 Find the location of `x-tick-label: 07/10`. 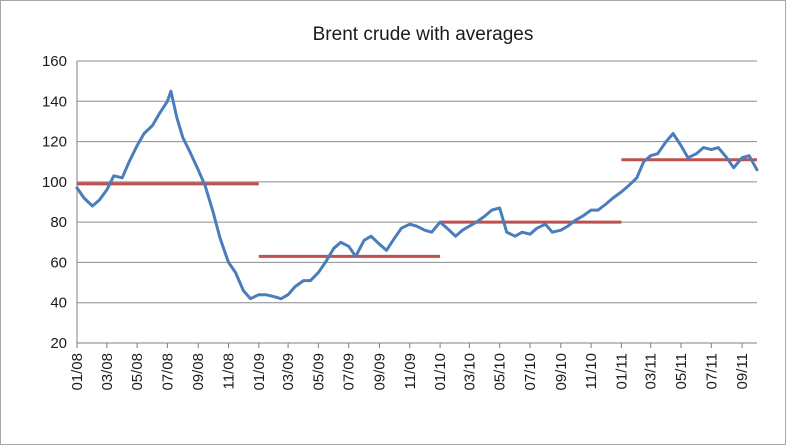

x-tick-label: 07/10 is located at coordinates (530, 372).